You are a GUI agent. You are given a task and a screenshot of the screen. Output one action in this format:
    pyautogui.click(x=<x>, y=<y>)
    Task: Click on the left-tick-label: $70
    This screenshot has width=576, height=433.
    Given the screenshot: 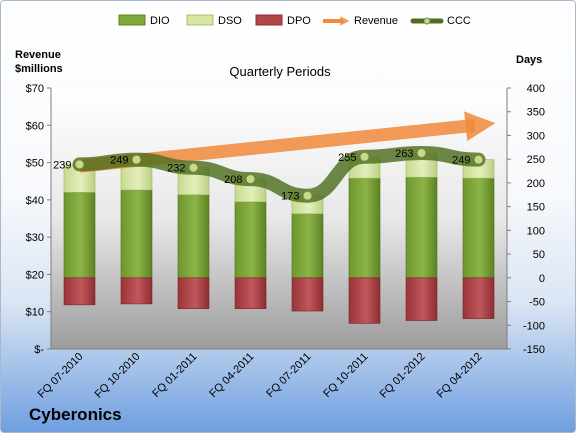 What is the action you would take?
    pyautogui.click(x=35, y=89)
    